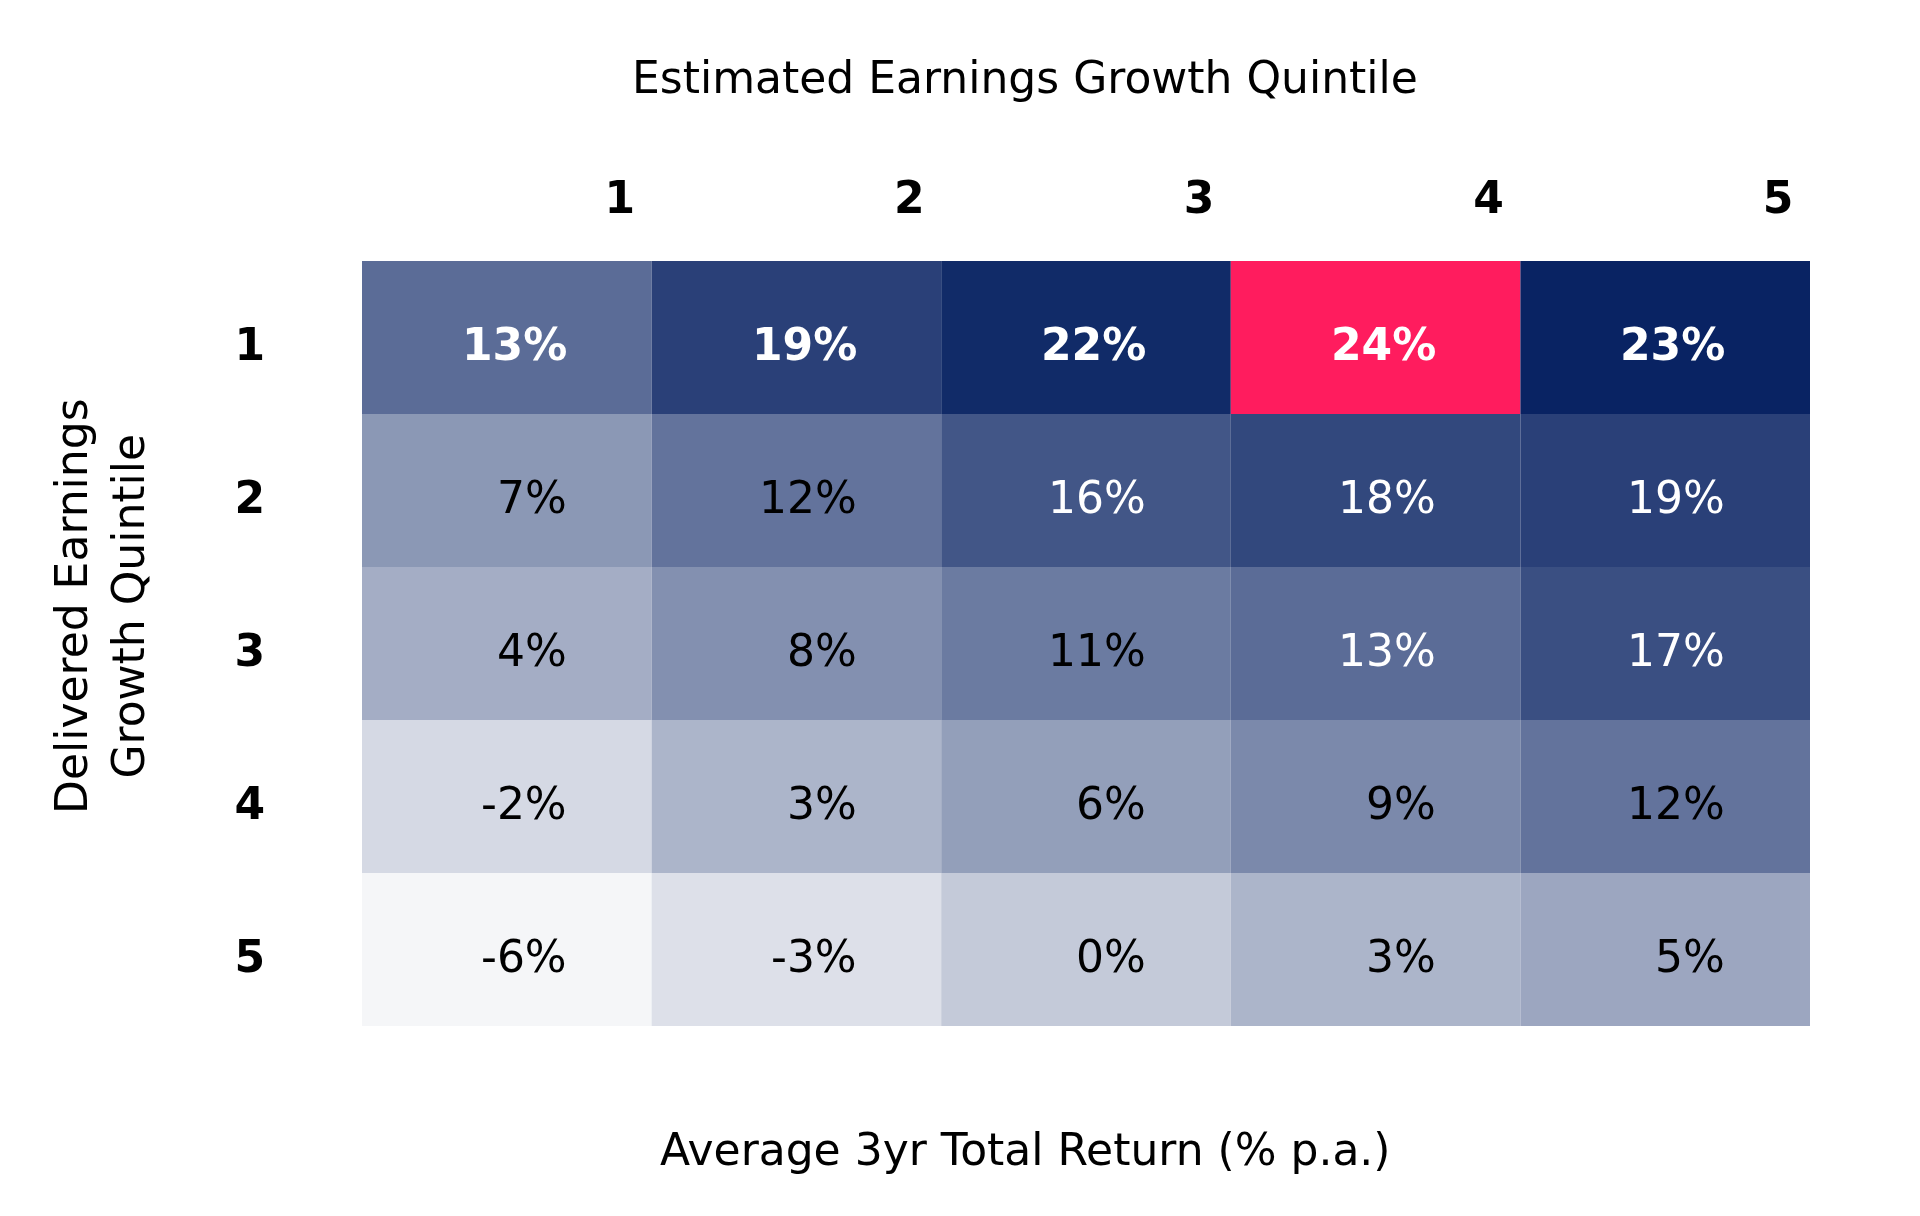  Describe the element at coordinates (100, 606) in the screenshot. I see `y-axis-title: Delivered Earnings Growth Quintile` at that location.